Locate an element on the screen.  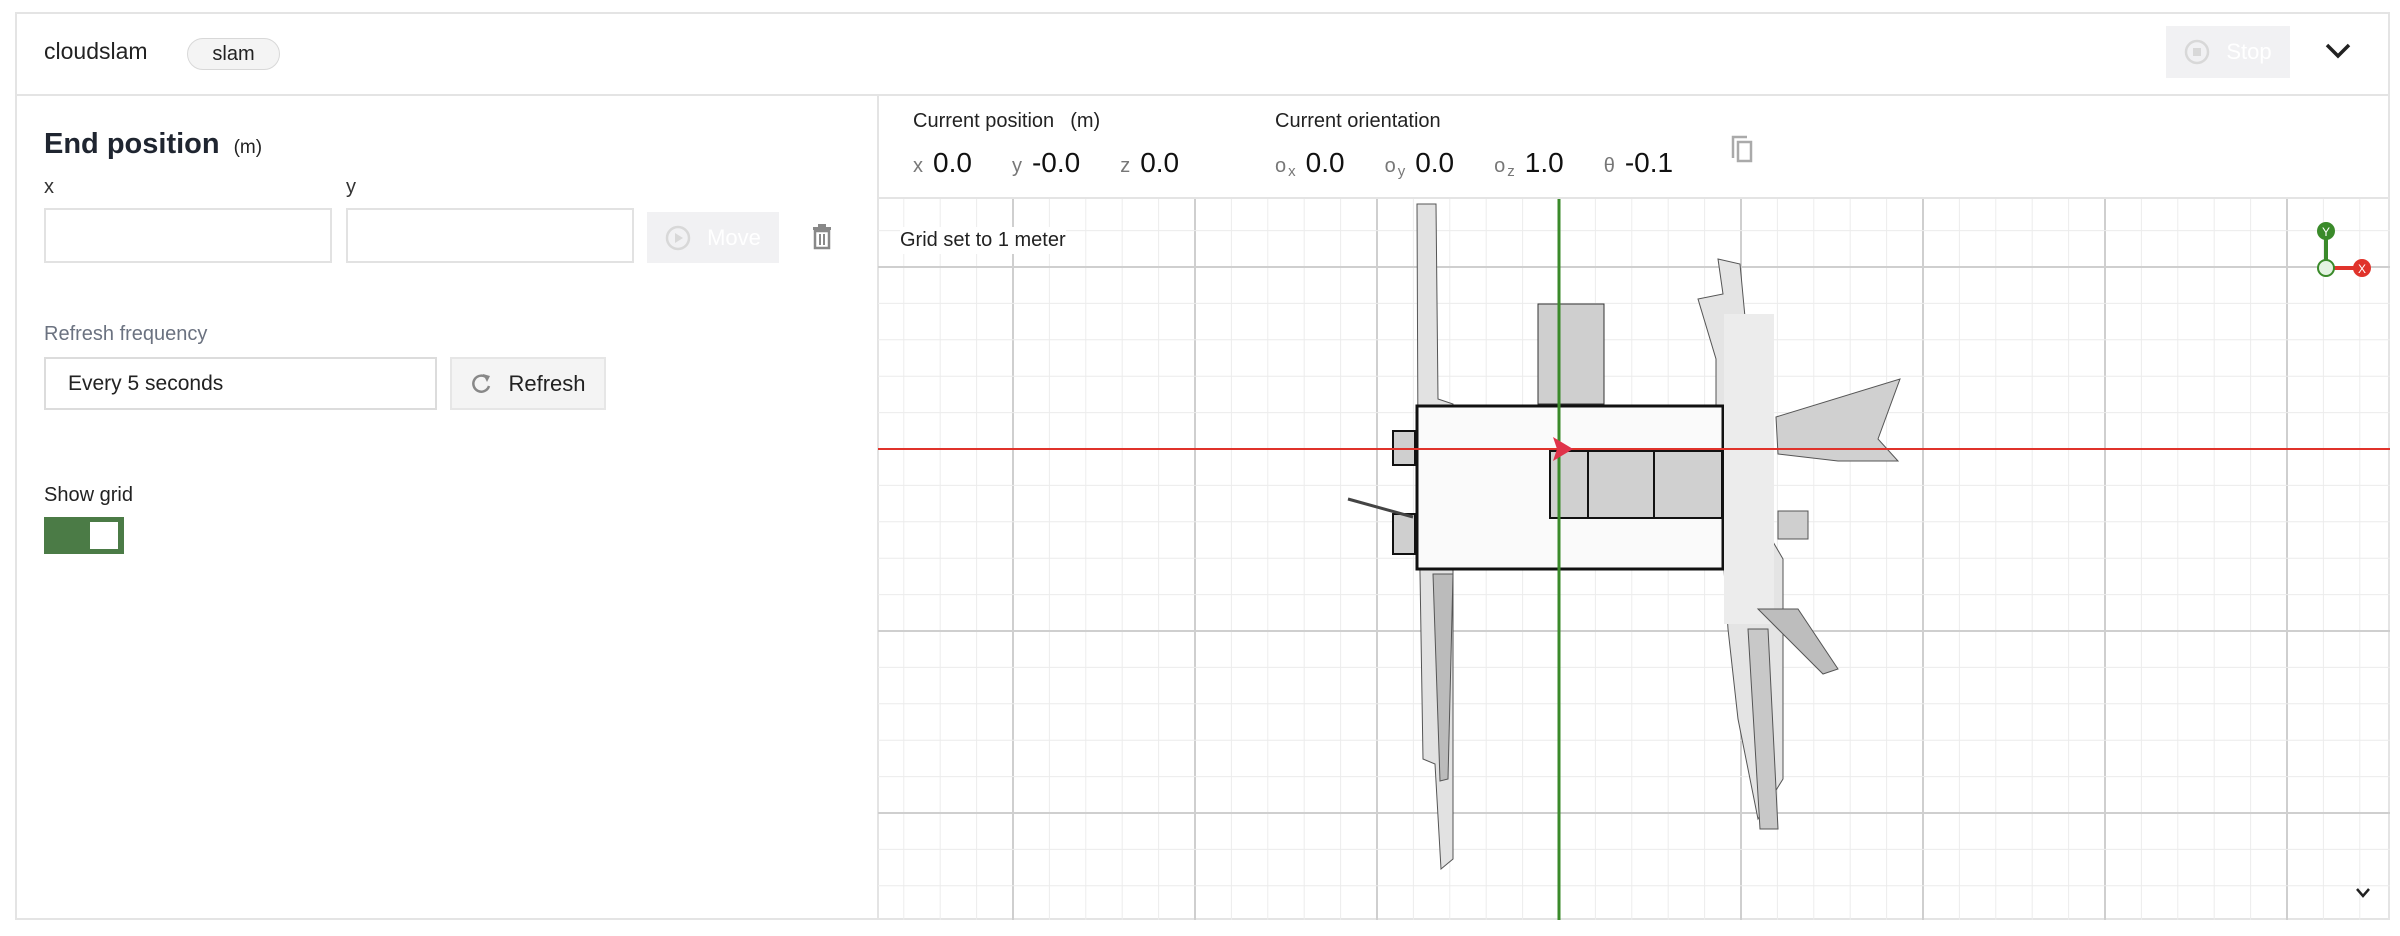
pos-x-label: x is located at coordinates (918, 166).